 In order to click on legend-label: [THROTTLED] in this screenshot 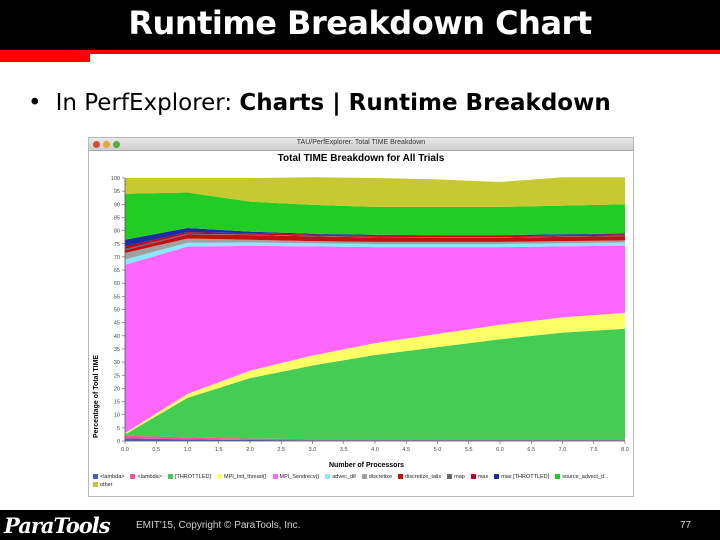, I will do `click(192, 477)`.